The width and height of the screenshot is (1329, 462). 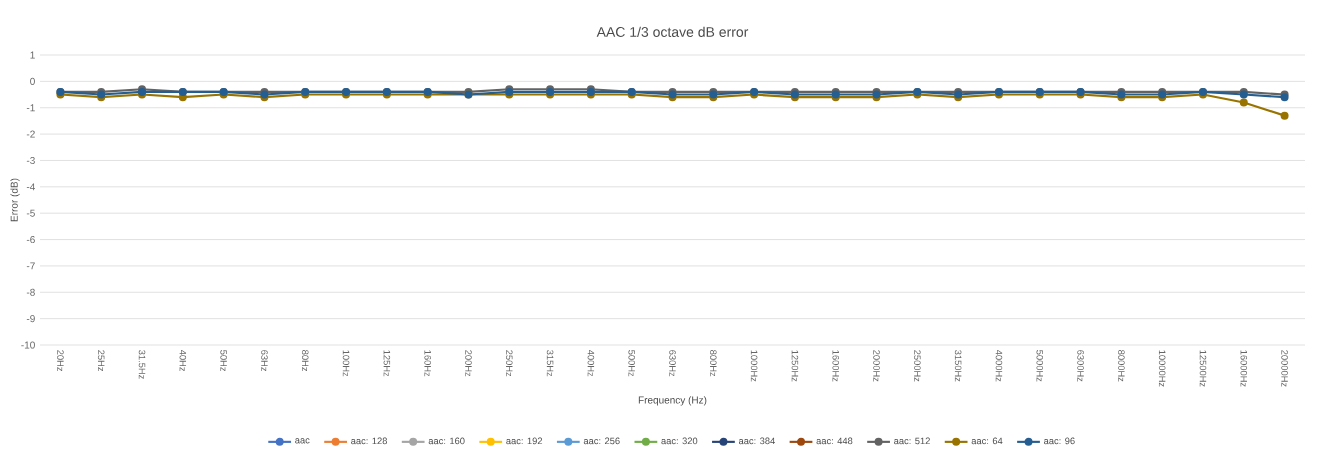 What do you see at coordinates (795, 366) in the screenshot?
I see `x-tick-label: 1250Hz` at bounding box center [795, 366].